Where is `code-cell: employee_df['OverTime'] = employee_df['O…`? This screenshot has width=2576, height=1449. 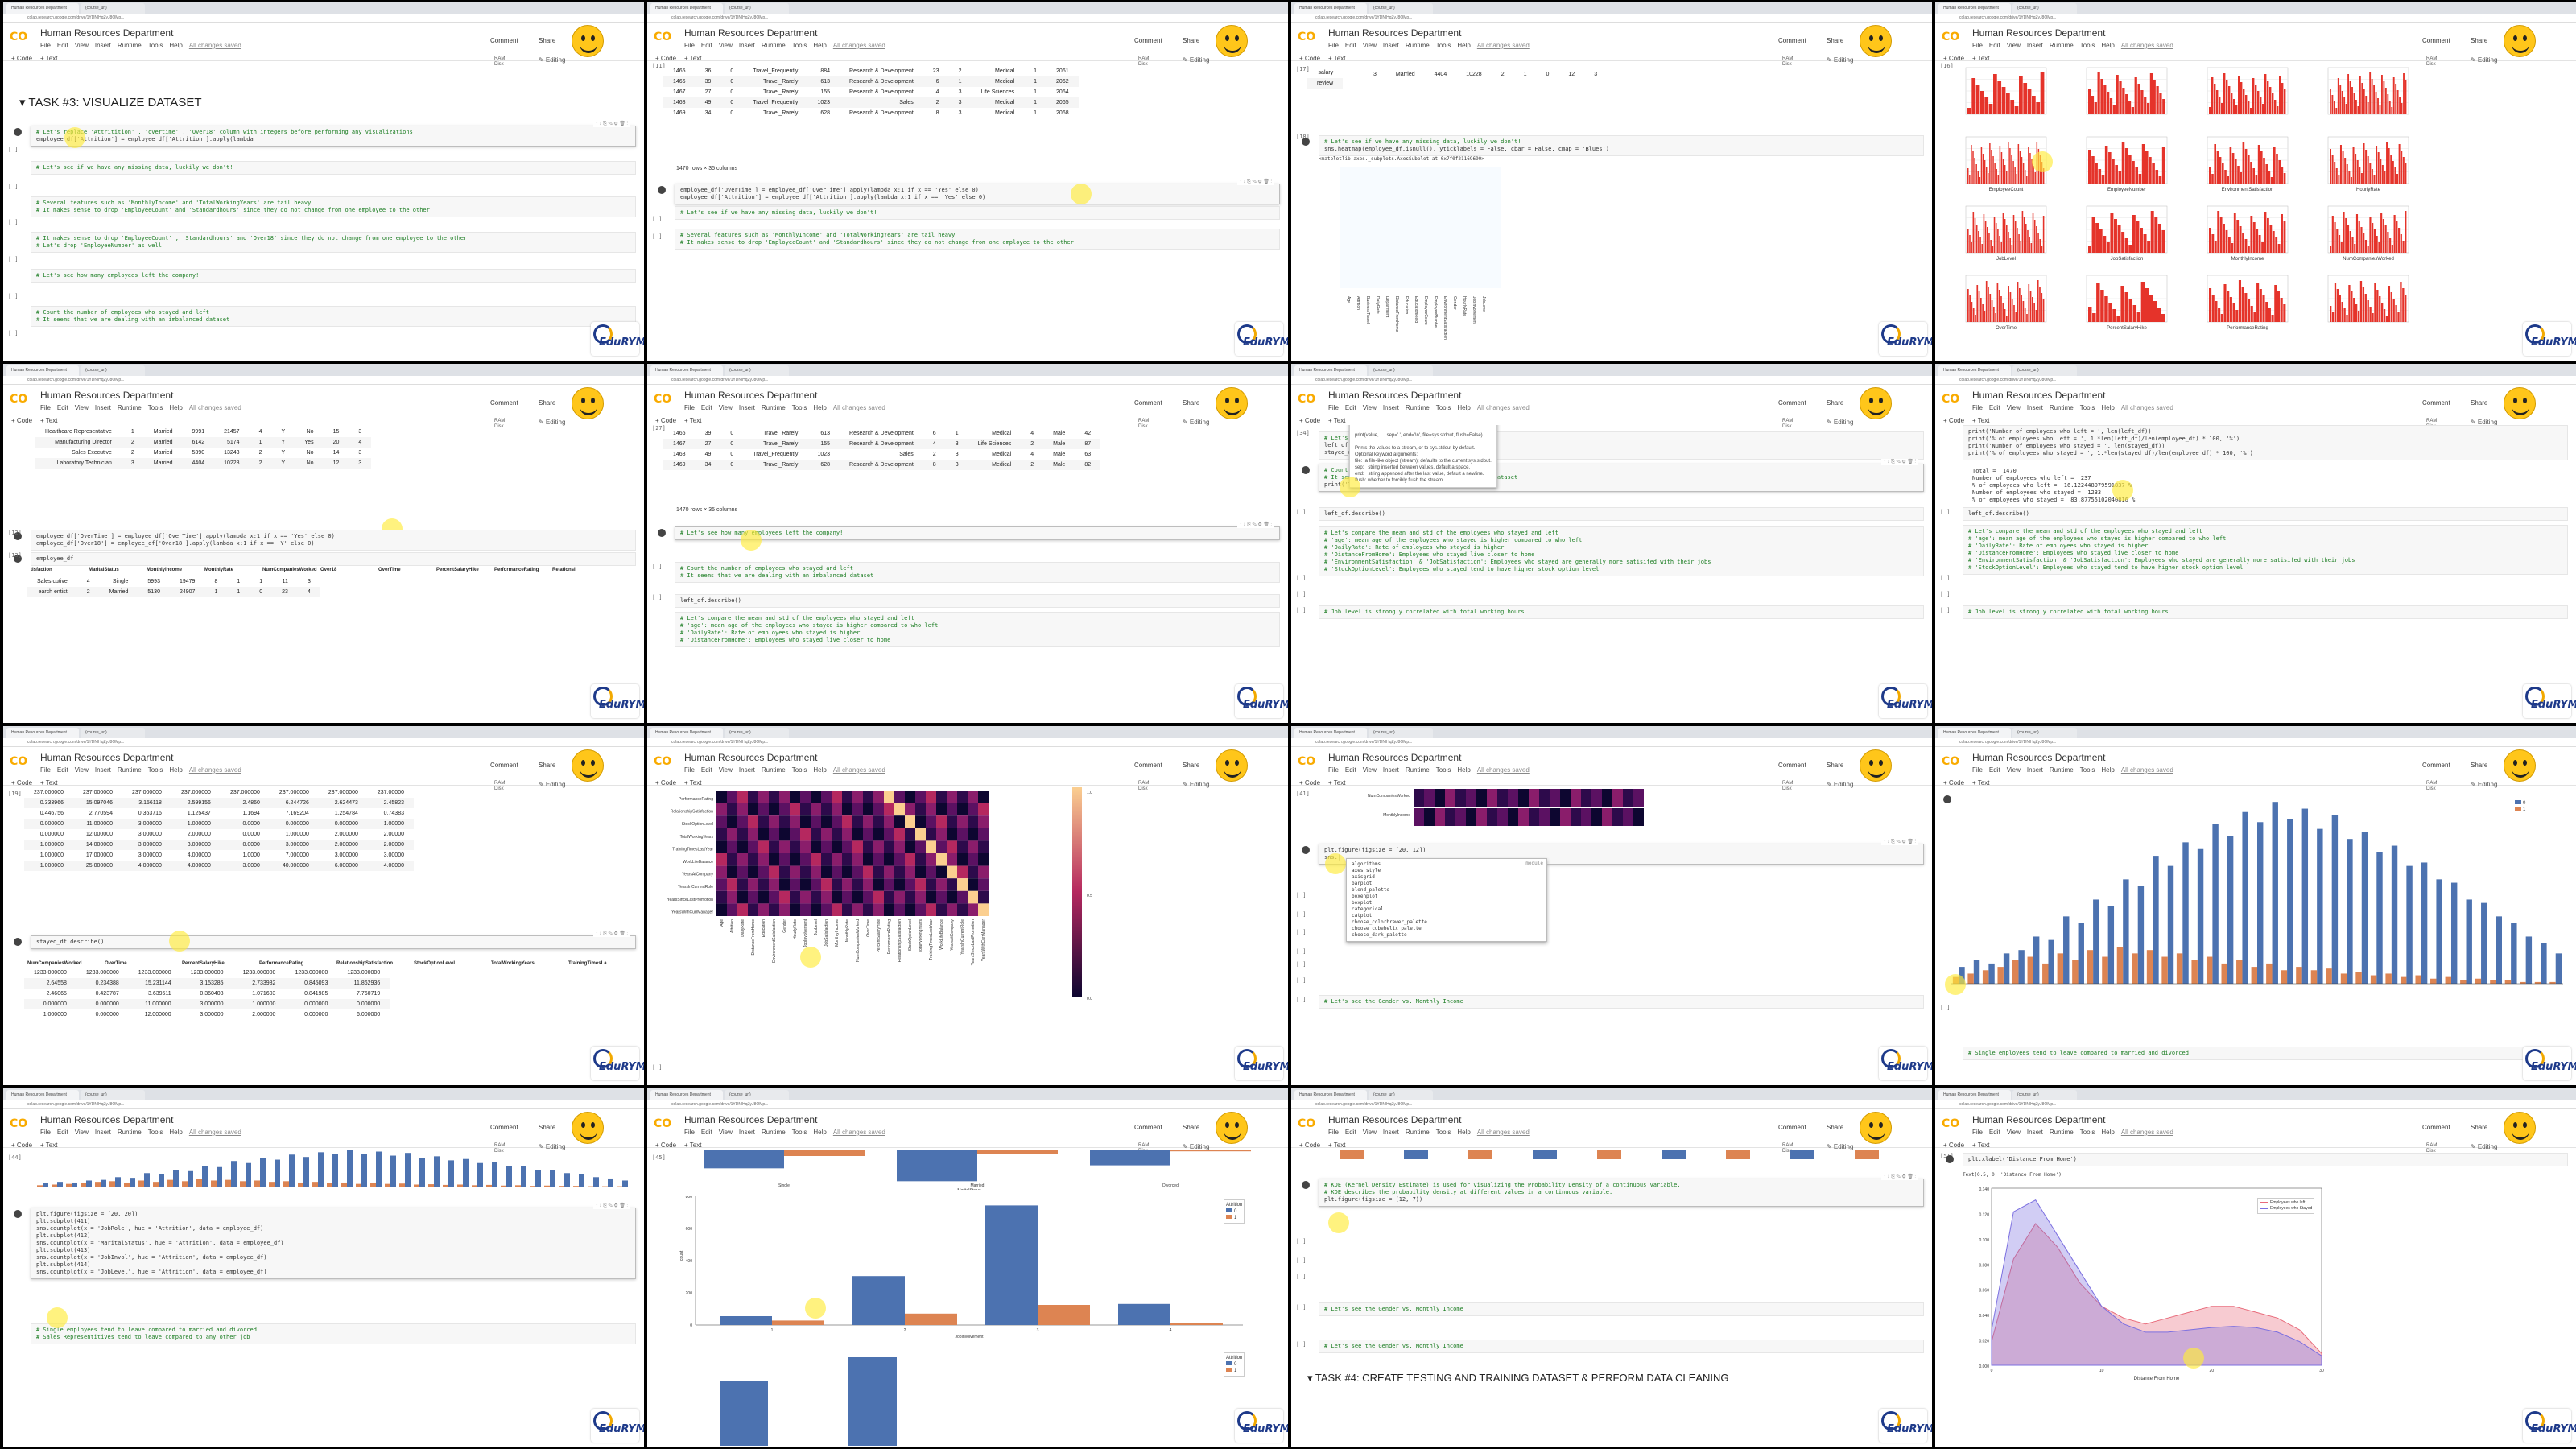 code-cell: employee_df['OverTime'] = employee_df['O… is located at coordinates (325, 540).